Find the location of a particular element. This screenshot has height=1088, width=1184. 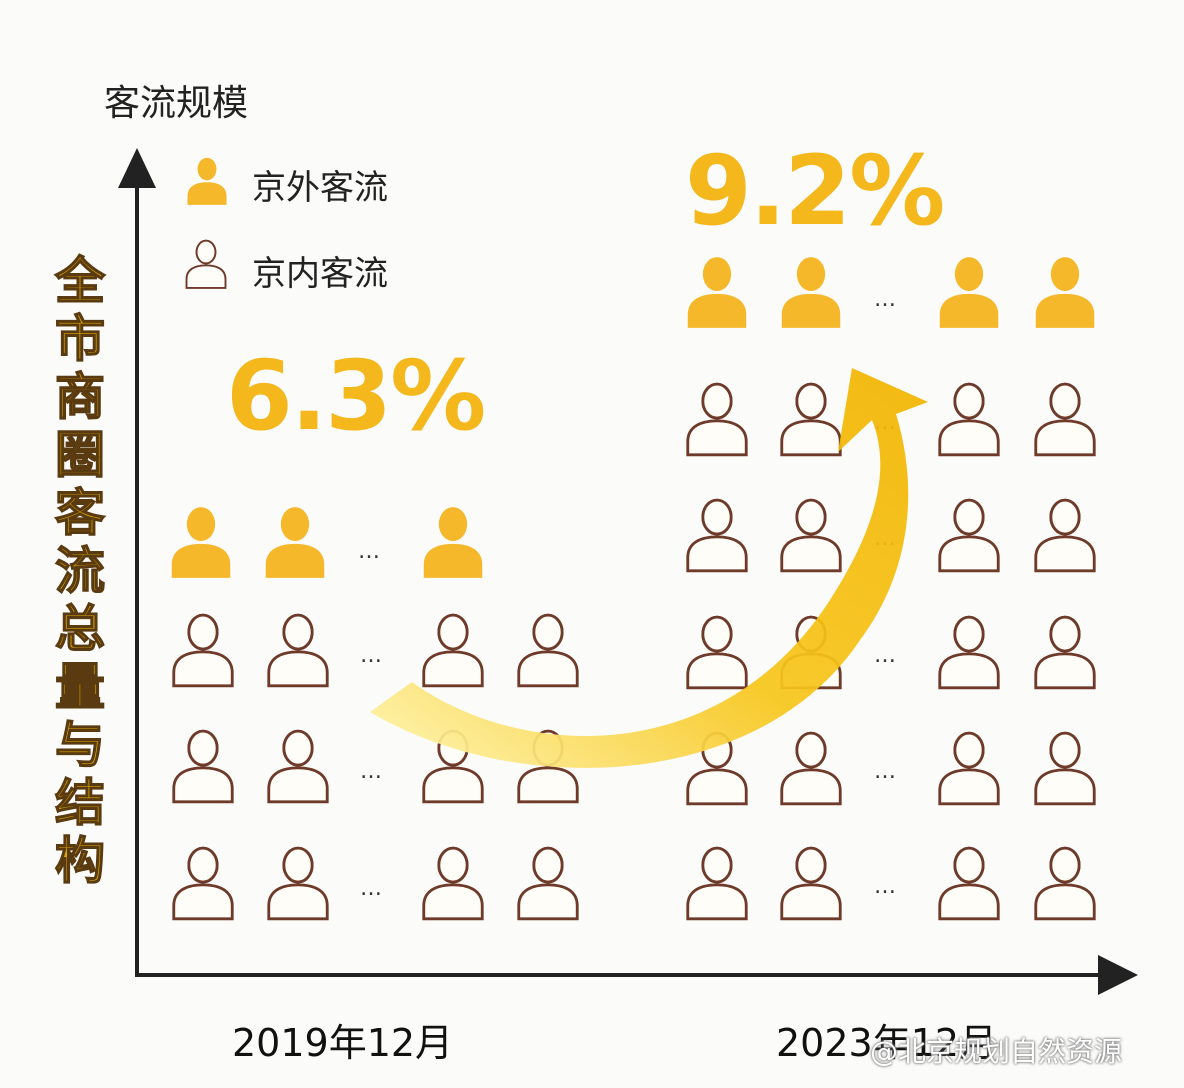

side-title-char: 市 is located at coordinates (80, 339).